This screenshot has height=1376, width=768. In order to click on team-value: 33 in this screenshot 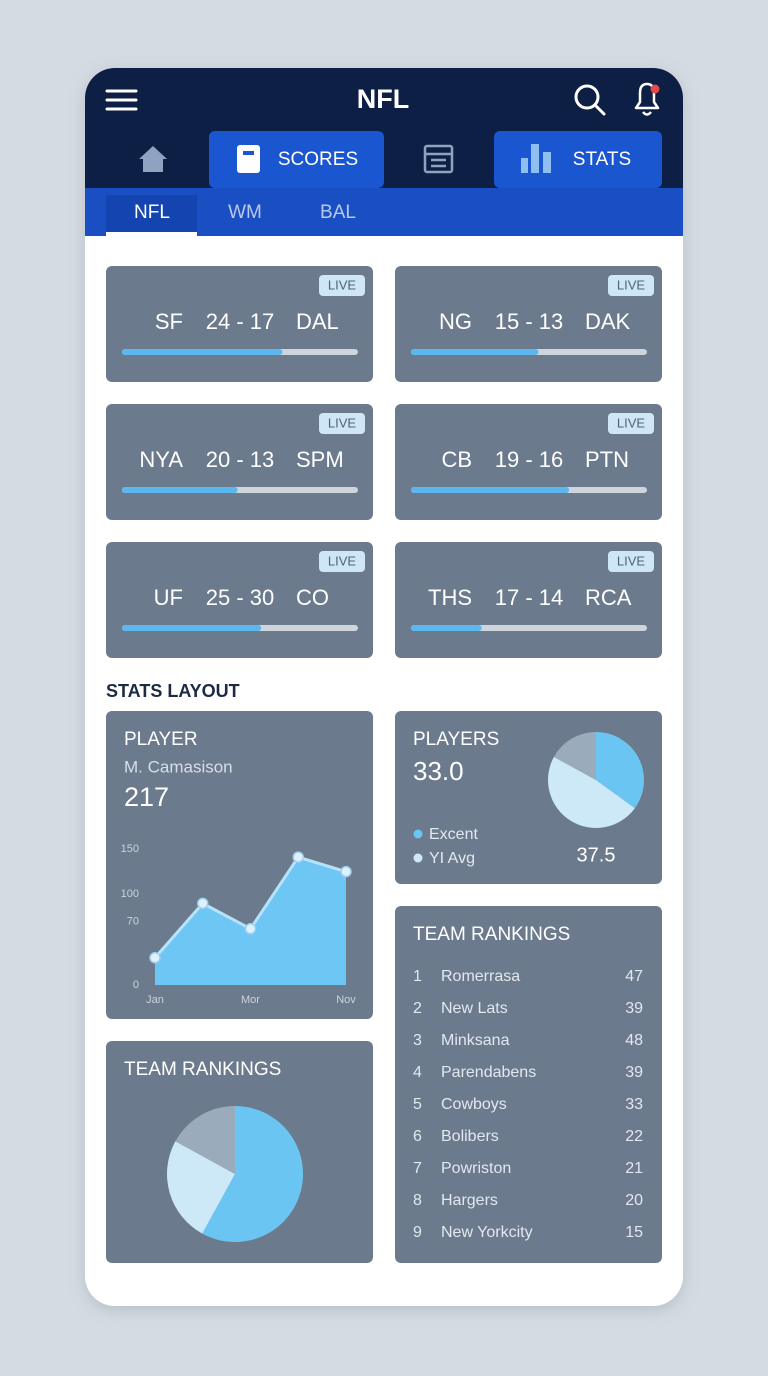, I will do `click(634, 1104)`.